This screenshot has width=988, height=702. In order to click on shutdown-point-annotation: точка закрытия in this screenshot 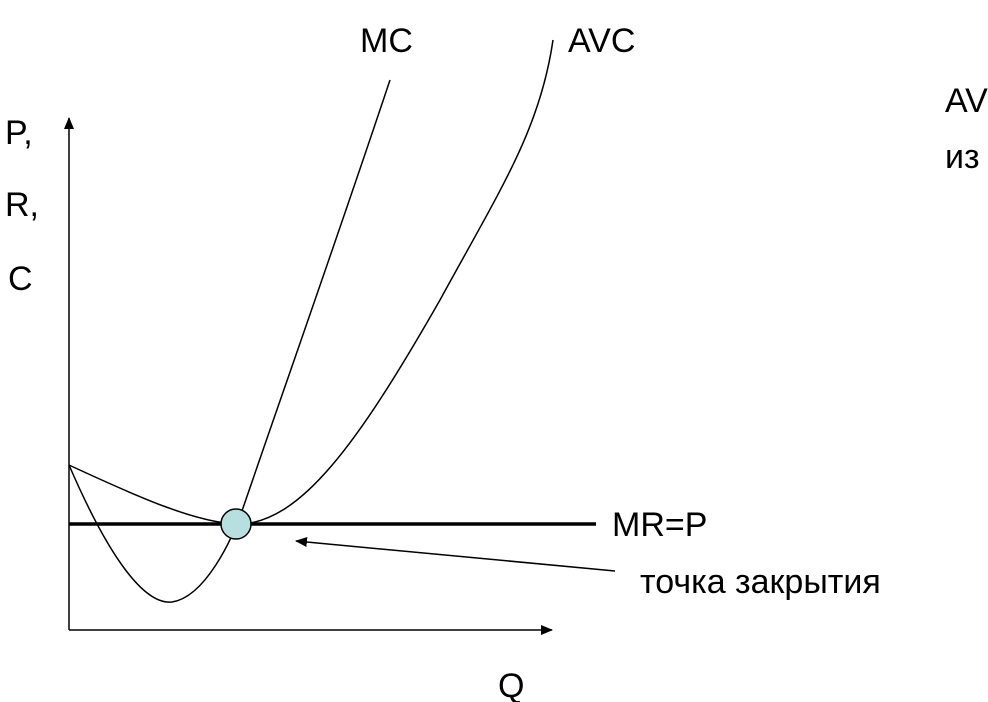, I will do `click(760, 582)`.